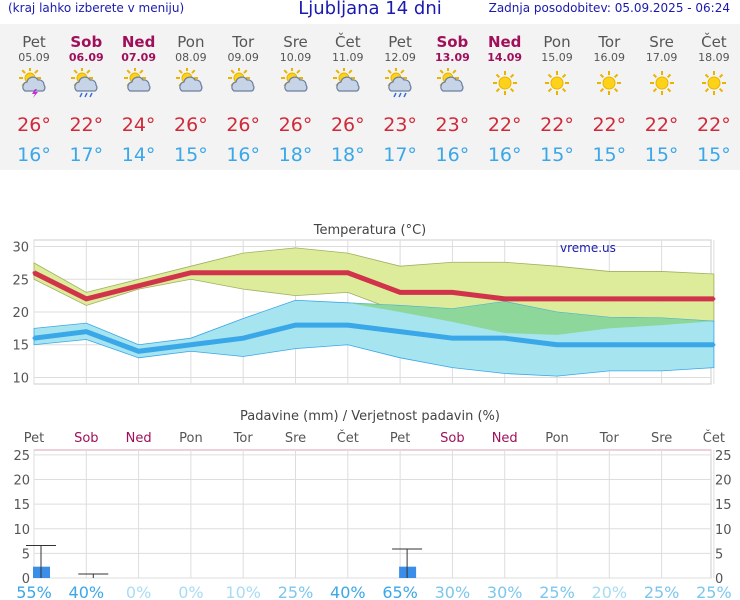 This screenshot has width=740, height=600. What do you see at coordinates (452, 57) in the screenshot?
I see `day-date: 13.09` at bounding box center [452, 57].